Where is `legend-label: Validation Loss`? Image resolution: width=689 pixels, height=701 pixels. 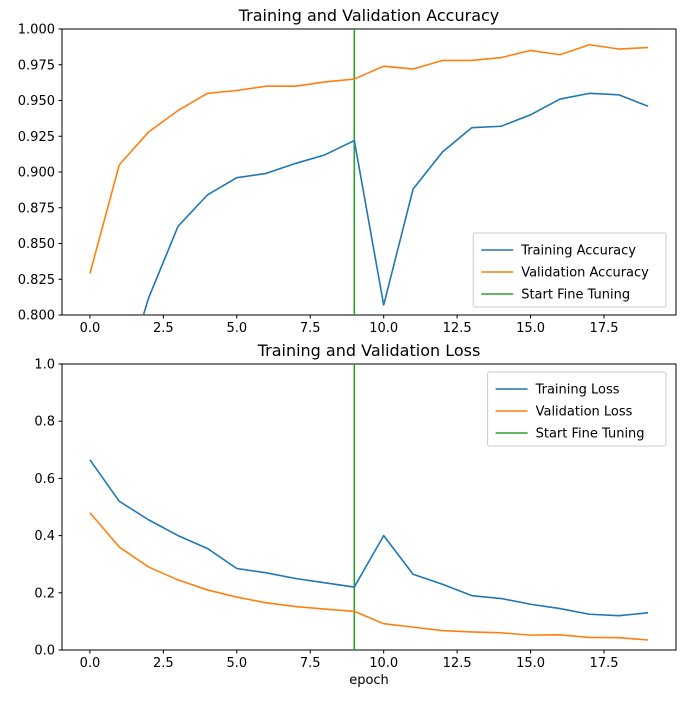 legend-label: Validation Loss is located at coordinates (584, 412).